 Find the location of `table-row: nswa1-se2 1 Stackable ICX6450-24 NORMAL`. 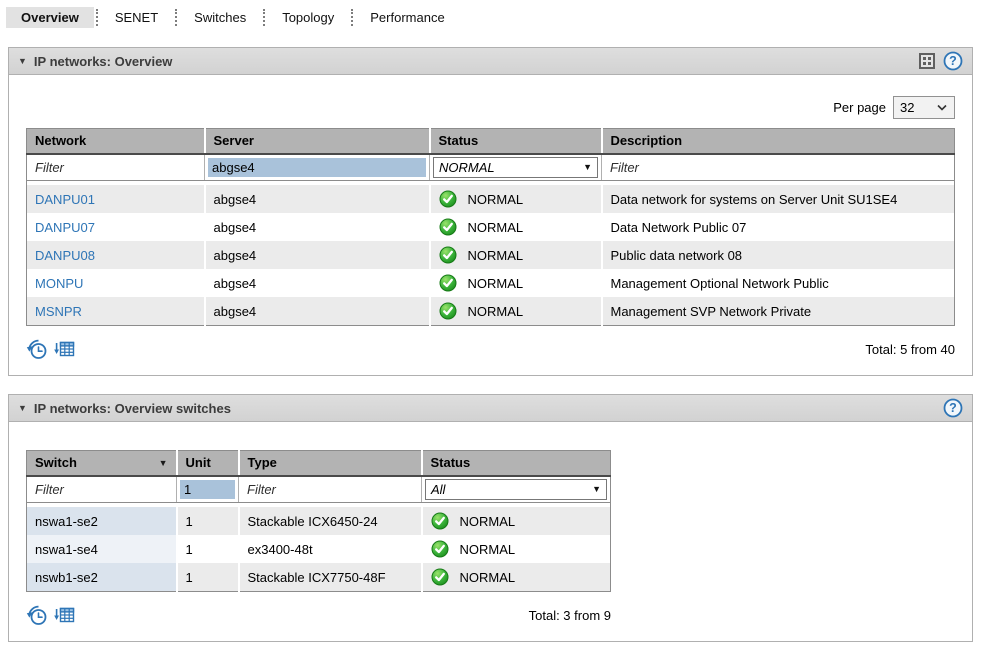

table-row: nswa1-se2 1 Stackable ICX6450-24 NORMAL is located at coordinates (318, 521).